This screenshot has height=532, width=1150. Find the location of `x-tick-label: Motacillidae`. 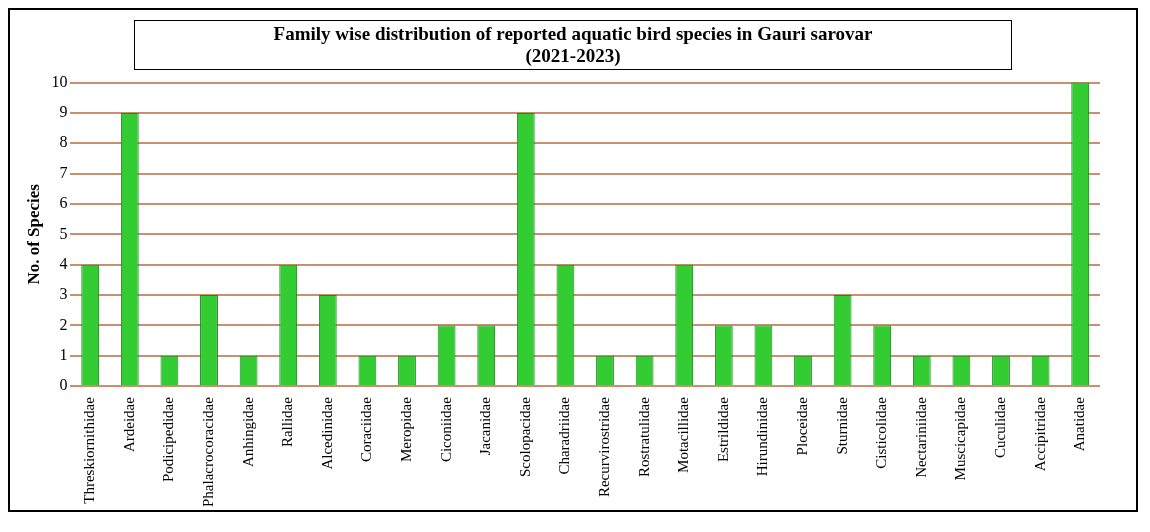

x-tick-label: Motacillidae is located at coordinates (683, 434).